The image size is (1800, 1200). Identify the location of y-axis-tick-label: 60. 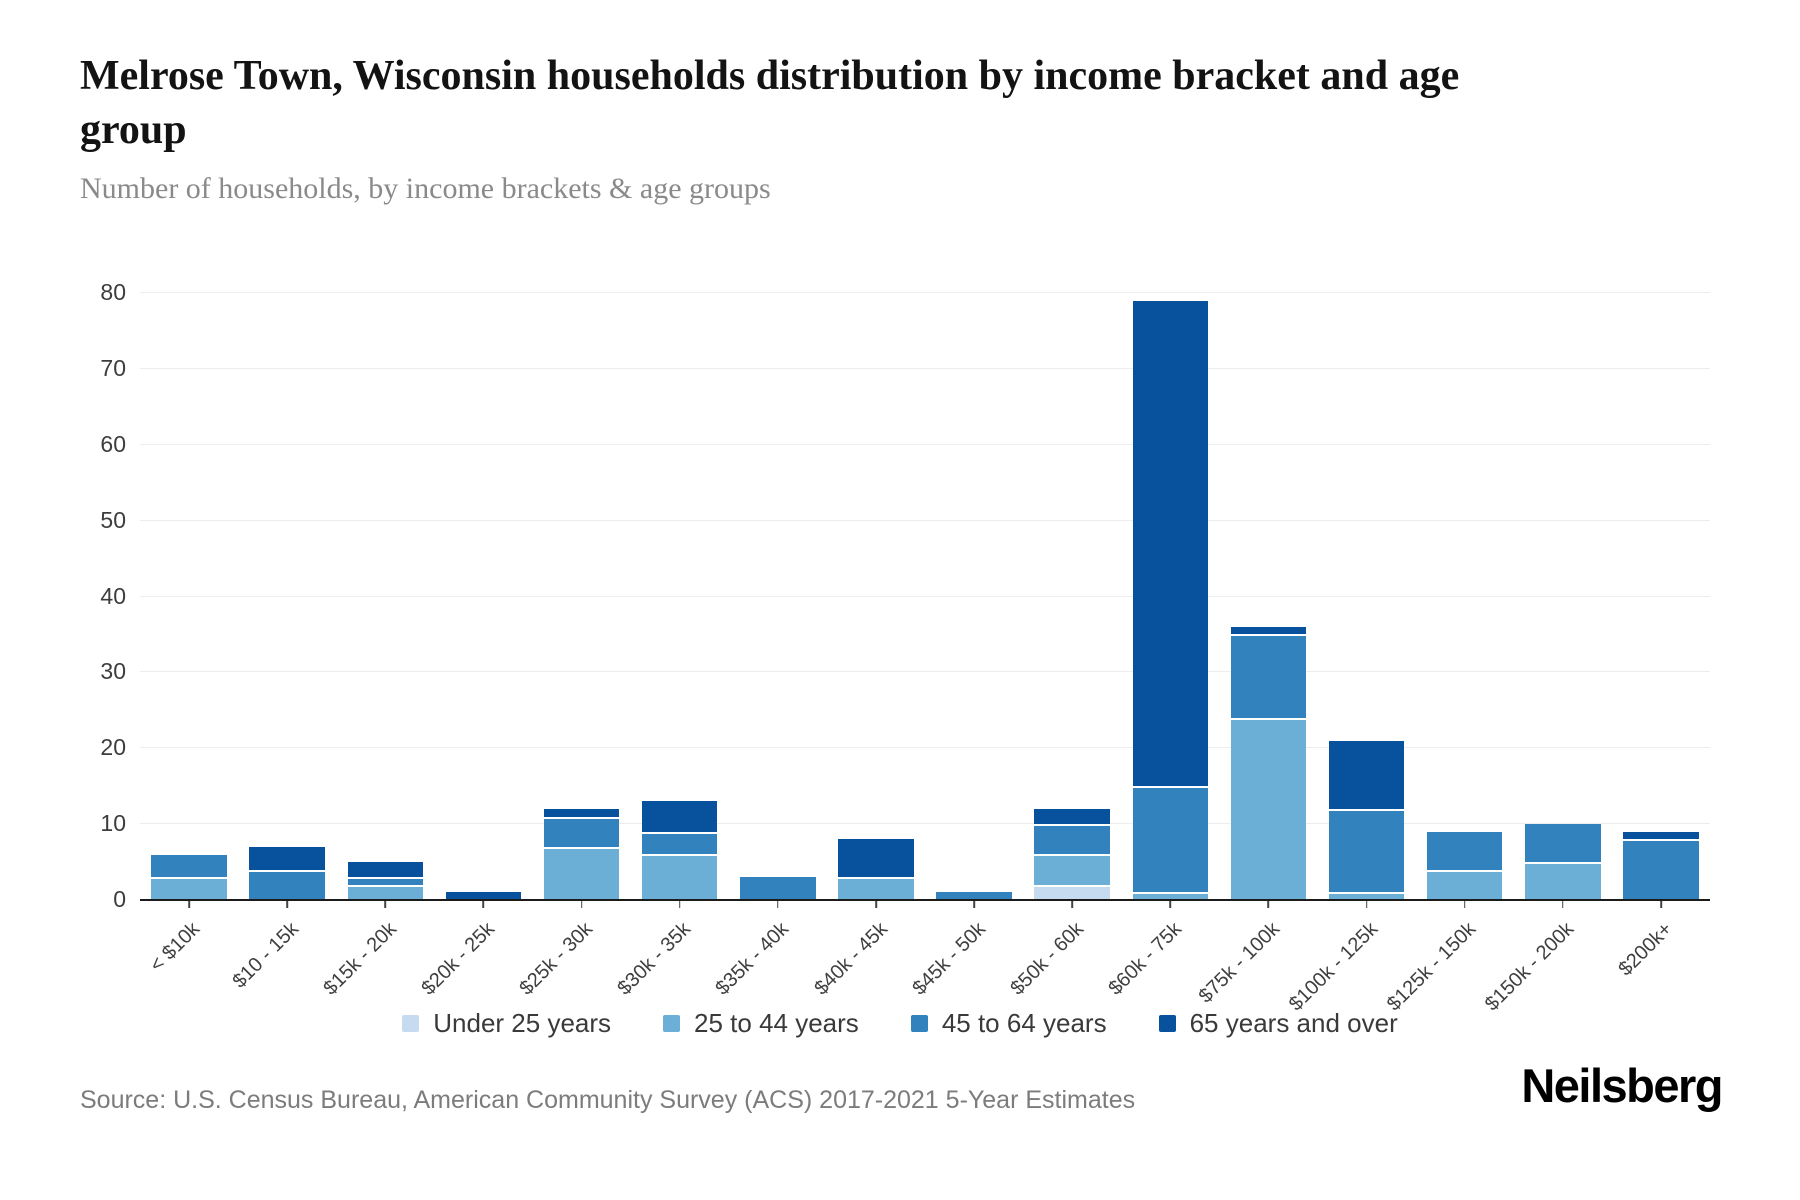
(113, 443).